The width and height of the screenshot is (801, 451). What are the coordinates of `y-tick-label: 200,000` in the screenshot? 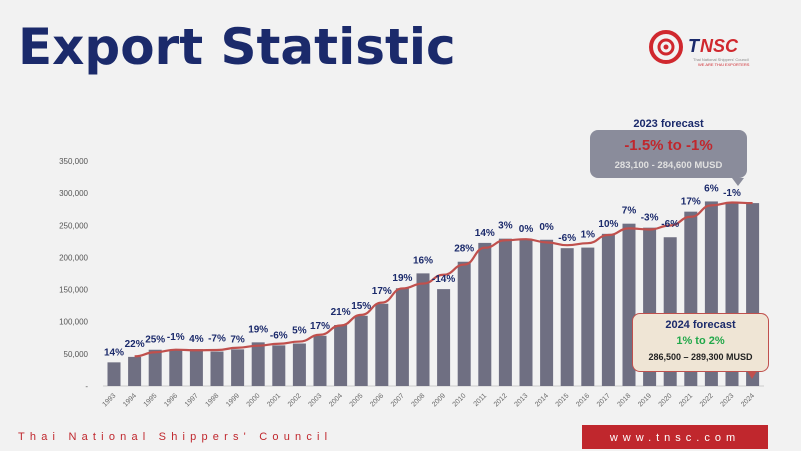 It's located at (73, 257).